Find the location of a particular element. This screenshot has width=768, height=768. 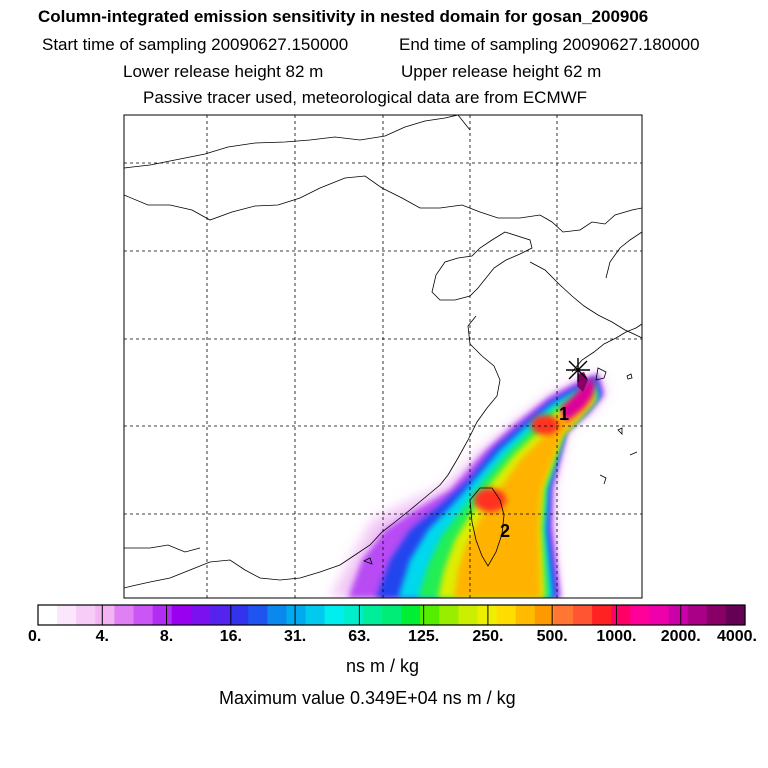

plume-core-magenta is located at coordinates (578, 400).